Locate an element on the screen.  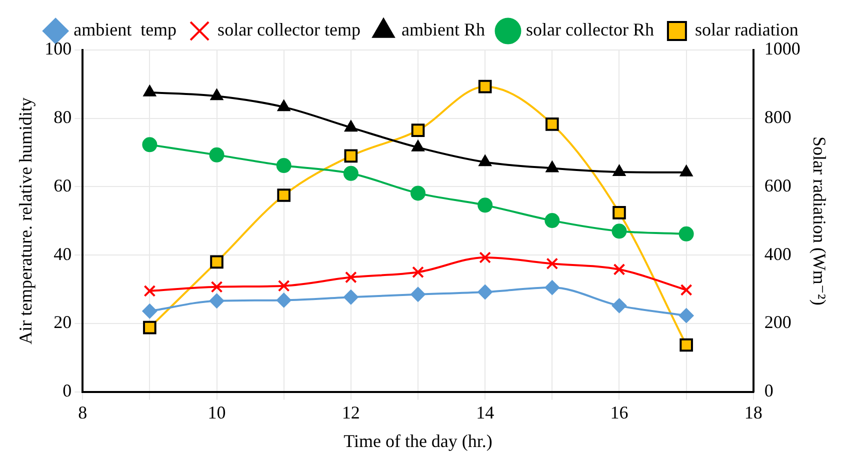
y-tick-label: 20 is located at coordinates (63, 322).